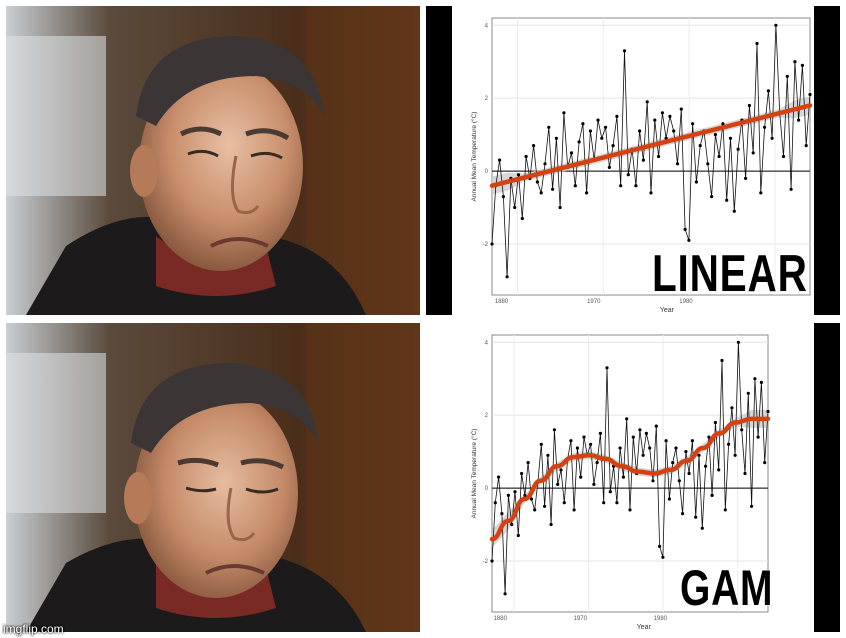  What do you see at coordinates (651, 145) in the screenshot?
I see `fit-line` at bounding box center [651, 145].